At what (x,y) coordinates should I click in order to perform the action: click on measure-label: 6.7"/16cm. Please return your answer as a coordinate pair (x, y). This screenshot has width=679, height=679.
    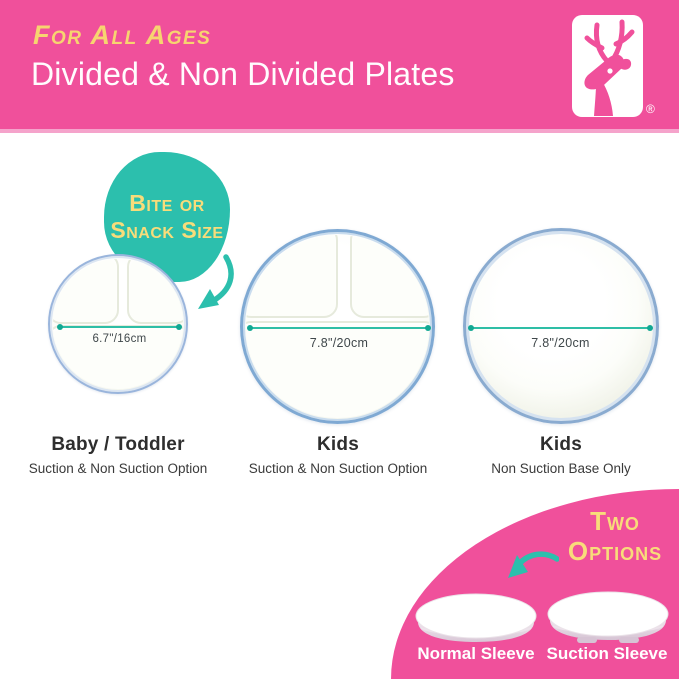
    Looking at the image, I should click on (119, 339).